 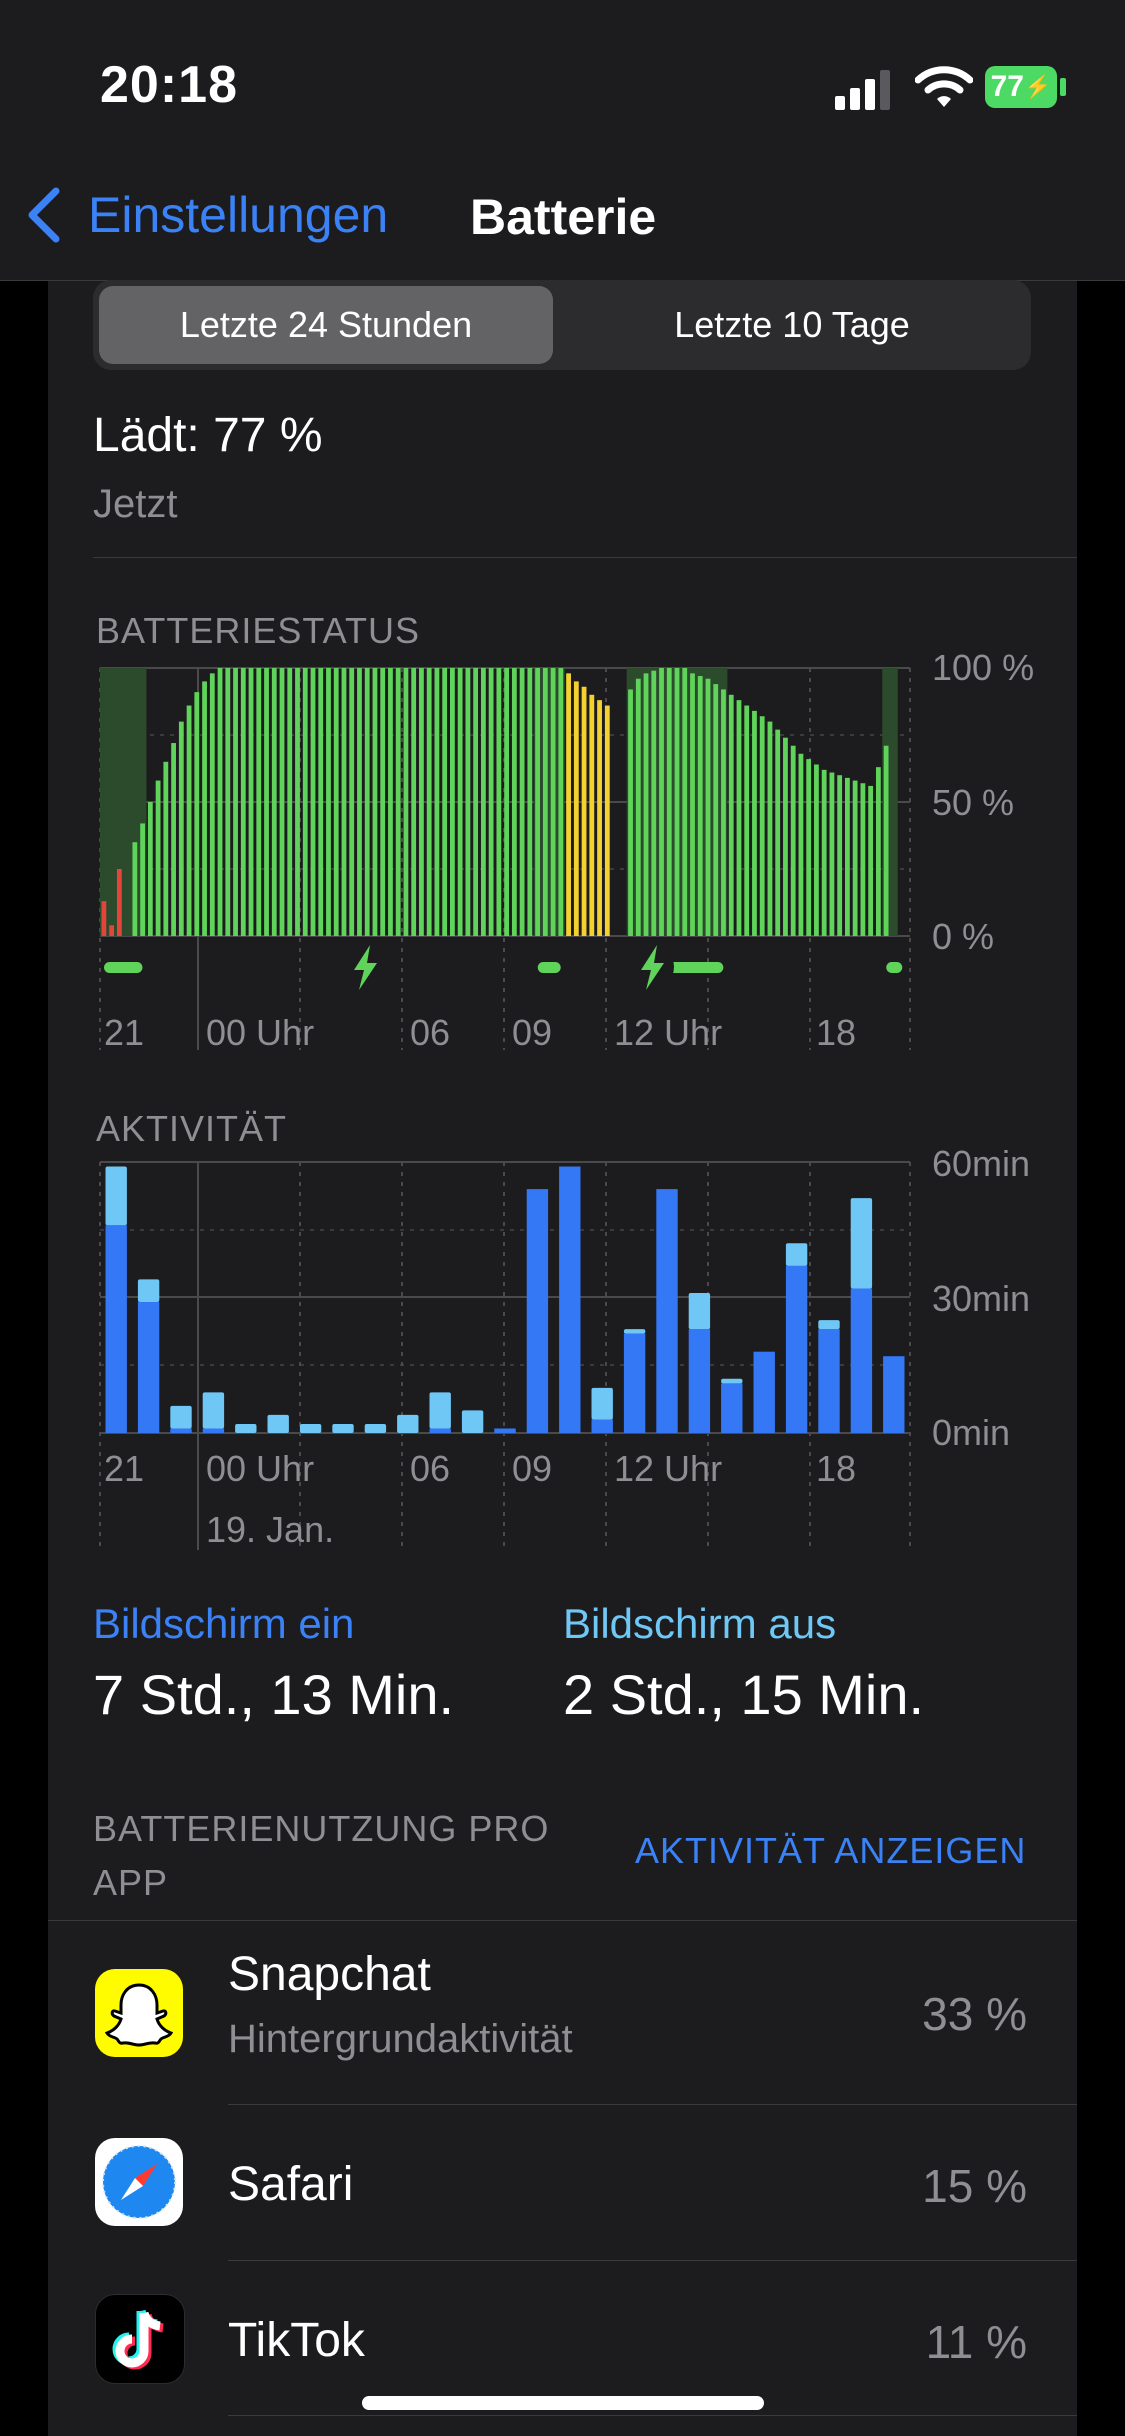 I want to click on battery-chart-label: BATTERIESTATUS, so click(x=258, y=630).